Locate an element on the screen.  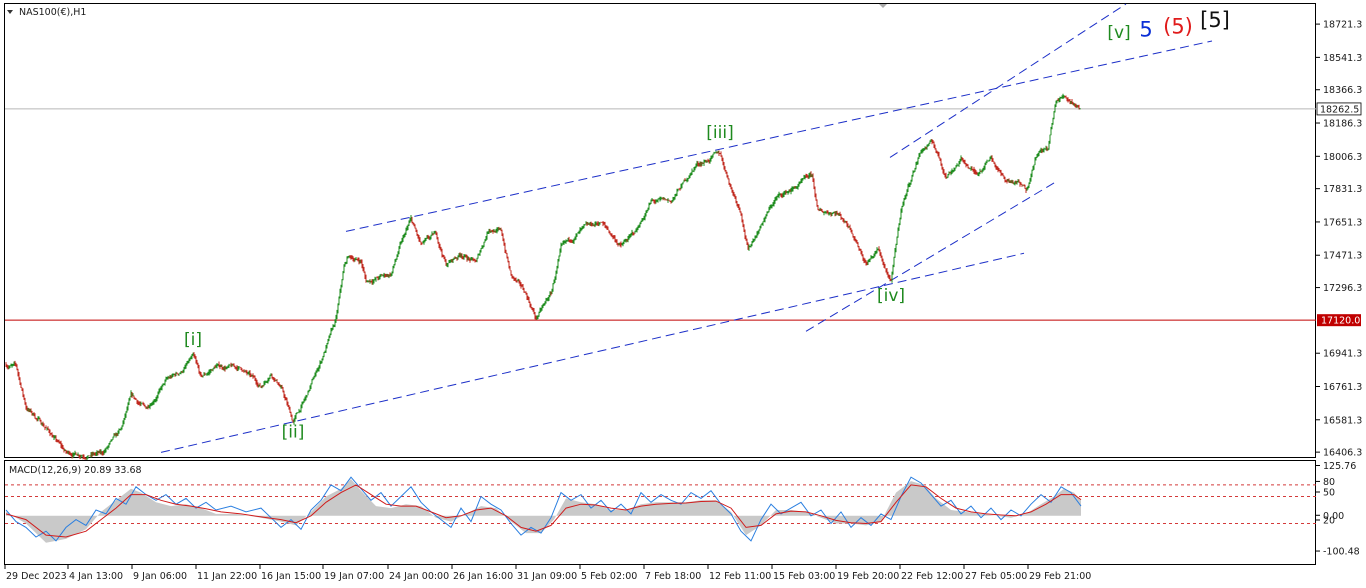
price-tick-label: 17831.3 is located at coordinates (1342, 189).